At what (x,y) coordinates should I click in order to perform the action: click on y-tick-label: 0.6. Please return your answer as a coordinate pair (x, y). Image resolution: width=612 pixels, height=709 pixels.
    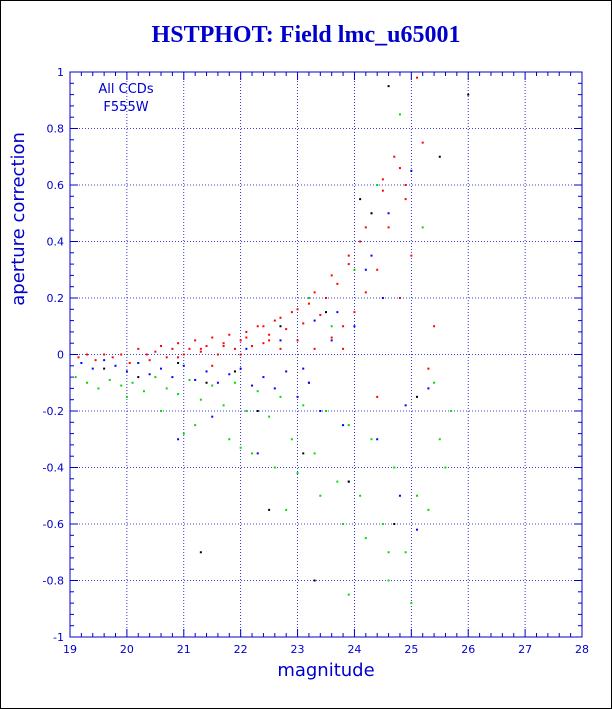
    Looking at the image, I should click on (56, 185).